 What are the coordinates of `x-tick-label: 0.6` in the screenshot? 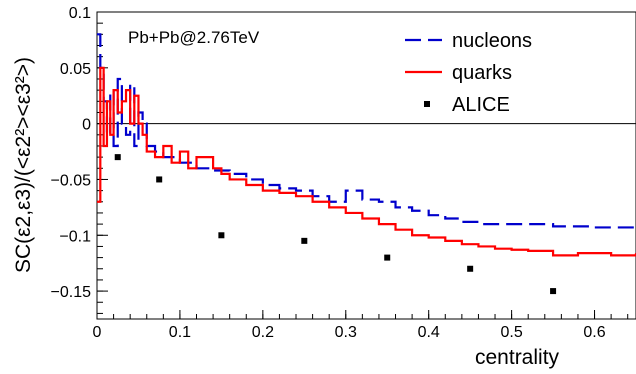 It's located at (594, 332).